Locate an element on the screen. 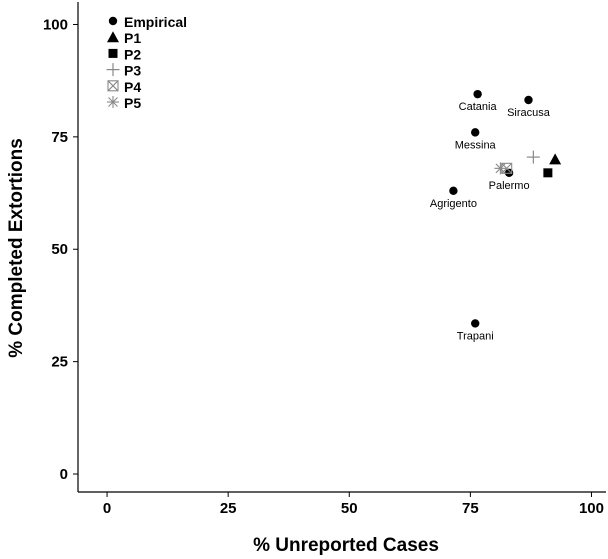  y-axis-title: % Completed Extortions is located at coordinates (16, 248).